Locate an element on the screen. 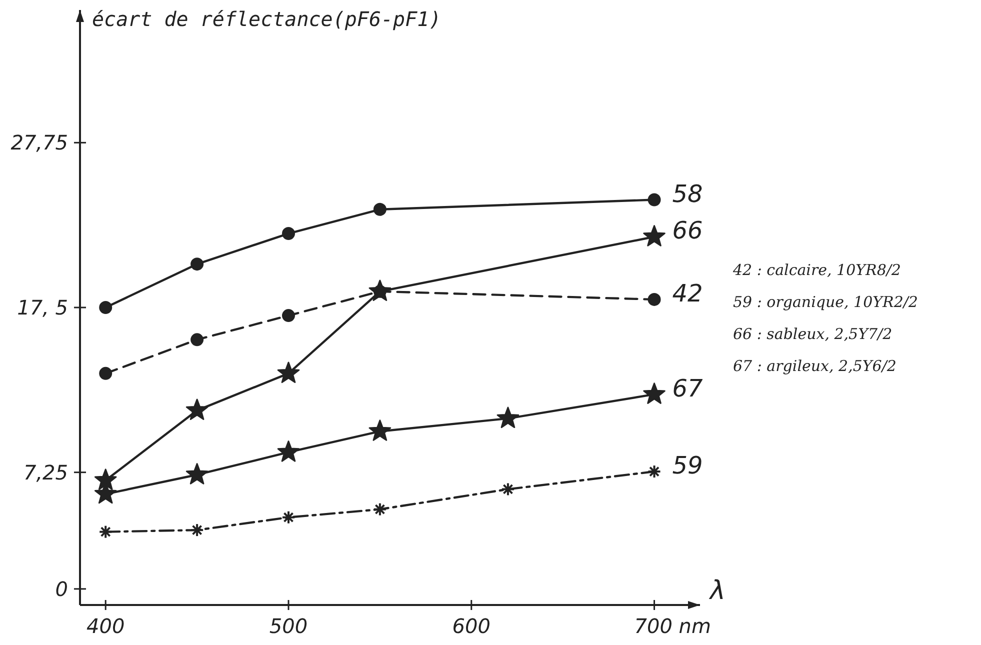 The width and height of the screenshot is (981, 645). text: 42 : calcaire, 10YR8/2 is located at coordinates (816, 270).